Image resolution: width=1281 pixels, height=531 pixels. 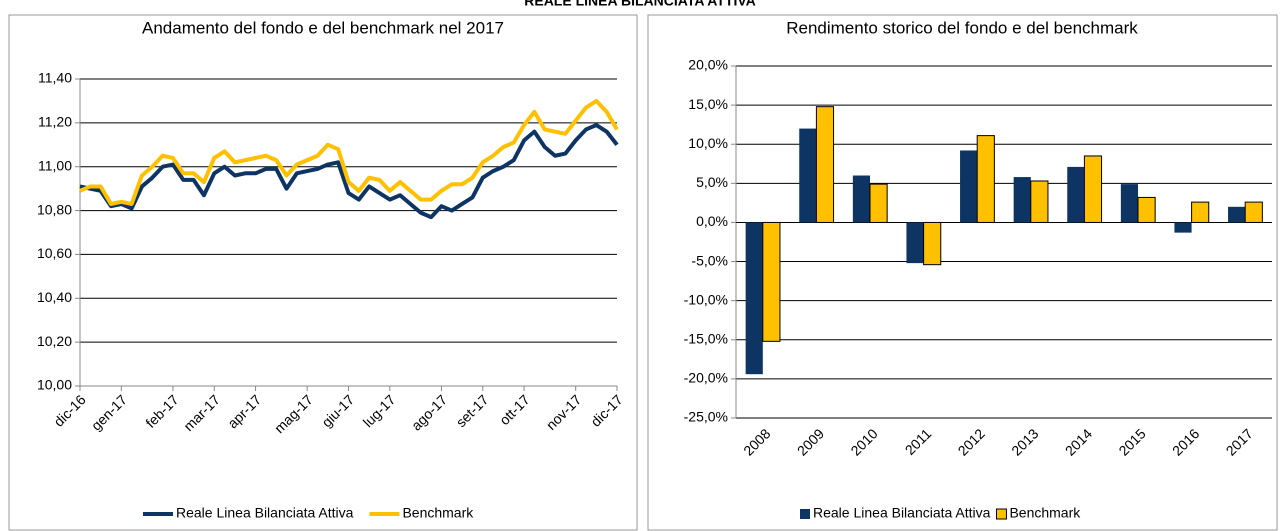 What do you see at coordinates (54, 341) in the screenshot?
I see `y-tick-label: 10,20` at bounding box center [54, 341].